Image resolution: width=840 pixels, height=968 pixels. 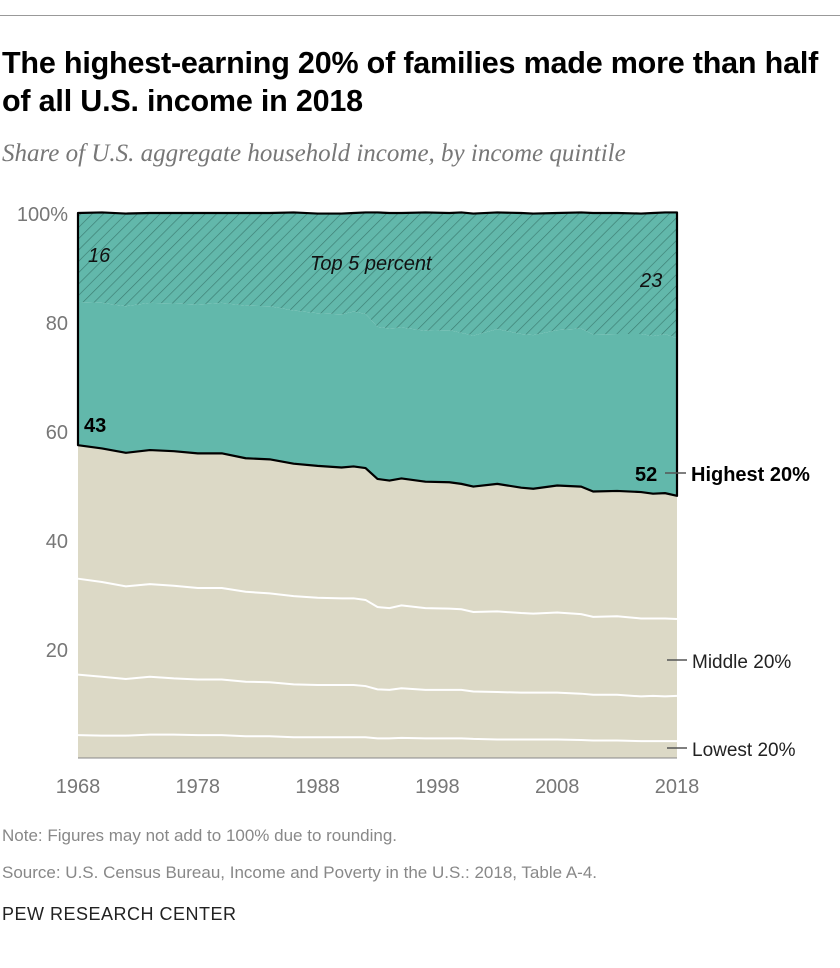 I want to click on x-tick-label: 2018, so click(x=677, y=787).